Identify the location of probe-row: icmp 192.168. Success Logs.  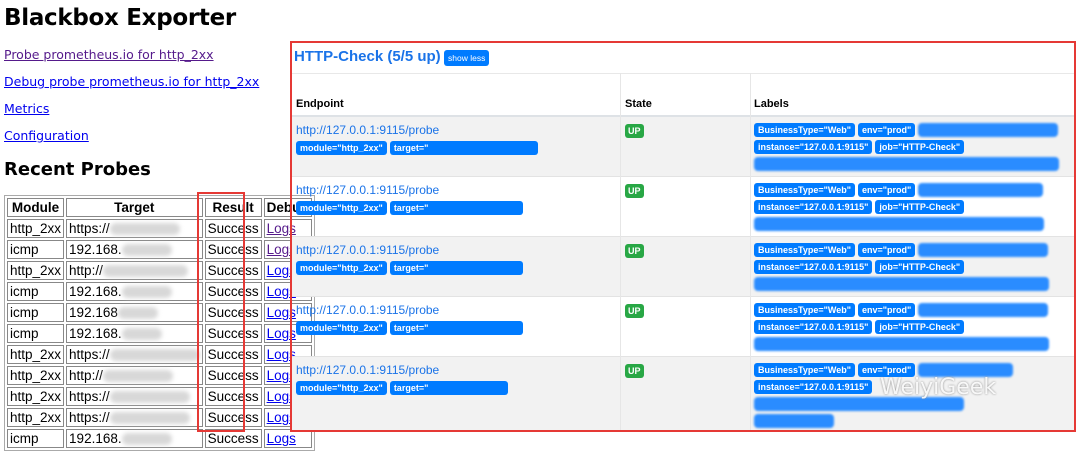
(159, 333).